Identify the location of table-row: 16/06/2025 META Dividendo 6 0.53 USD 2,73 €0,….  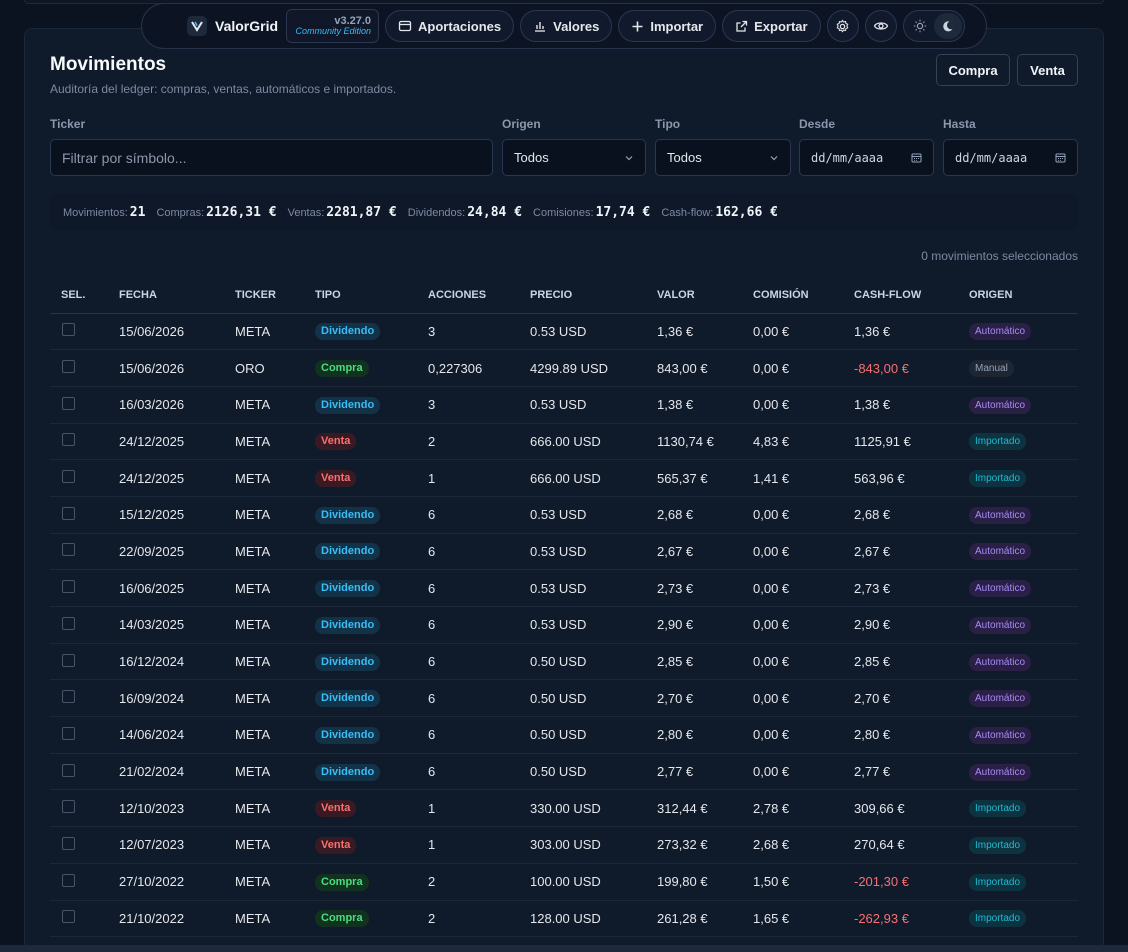
(564, 588).